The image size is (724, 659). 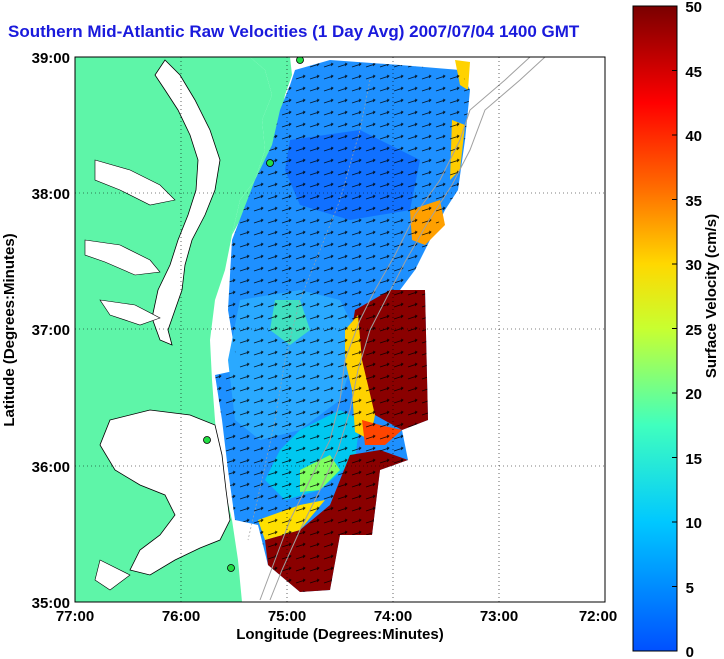 I want to click on ytick-label: 38:00, so click(x=51, y=194).